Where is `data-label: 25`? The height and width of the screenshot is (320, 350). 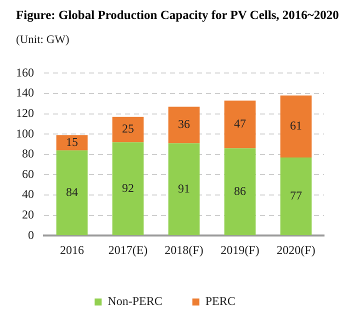
data-label: 25 is located at coordinates (128, 129).